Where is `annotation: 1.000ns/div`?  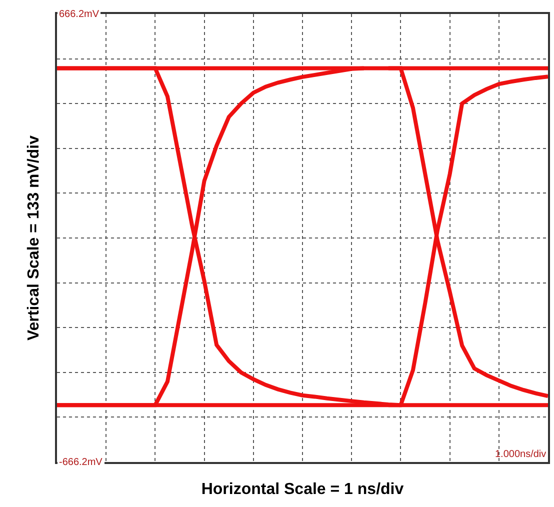 annotation: 1.000ns/div is located at coordinates (520, 454).